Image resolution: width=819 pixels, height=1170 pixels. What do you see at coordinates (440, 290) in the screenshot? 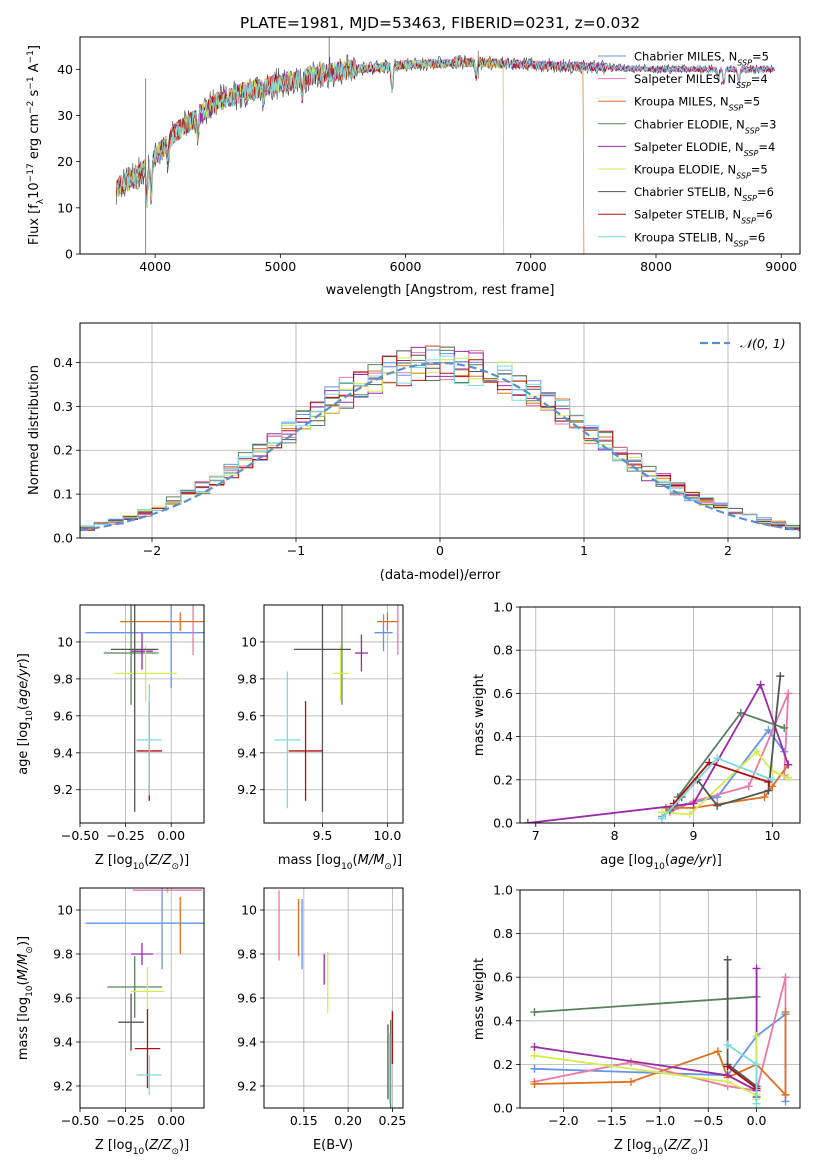
I see `x-axis-label: wavelength [Angstrom, rest frame]` at bounding box center [440, 290].